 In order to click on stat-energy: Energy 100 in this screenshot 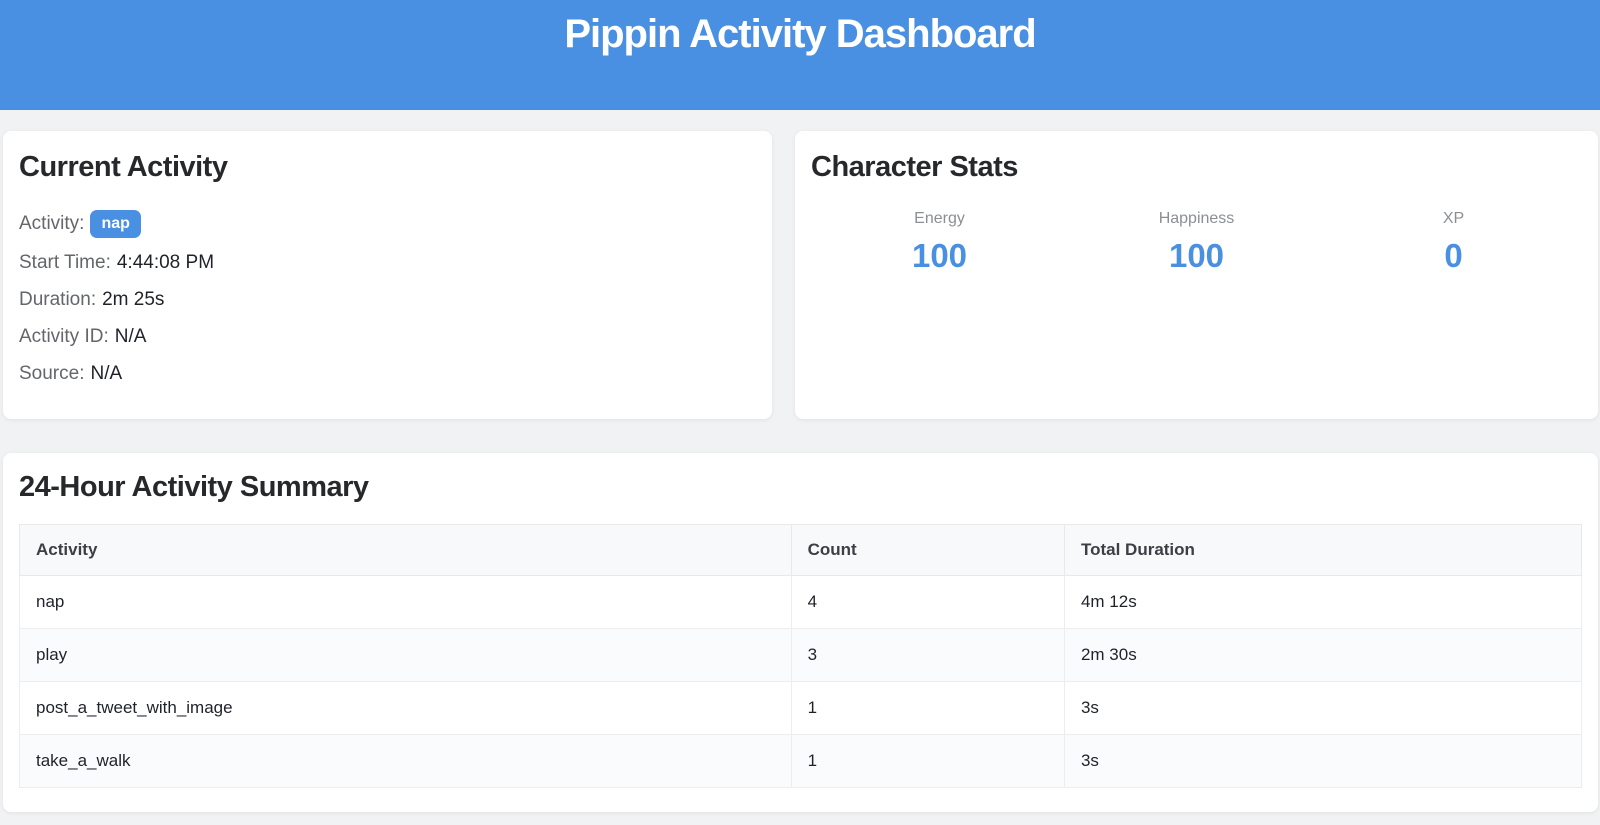, I will do `click(939, 242)`.